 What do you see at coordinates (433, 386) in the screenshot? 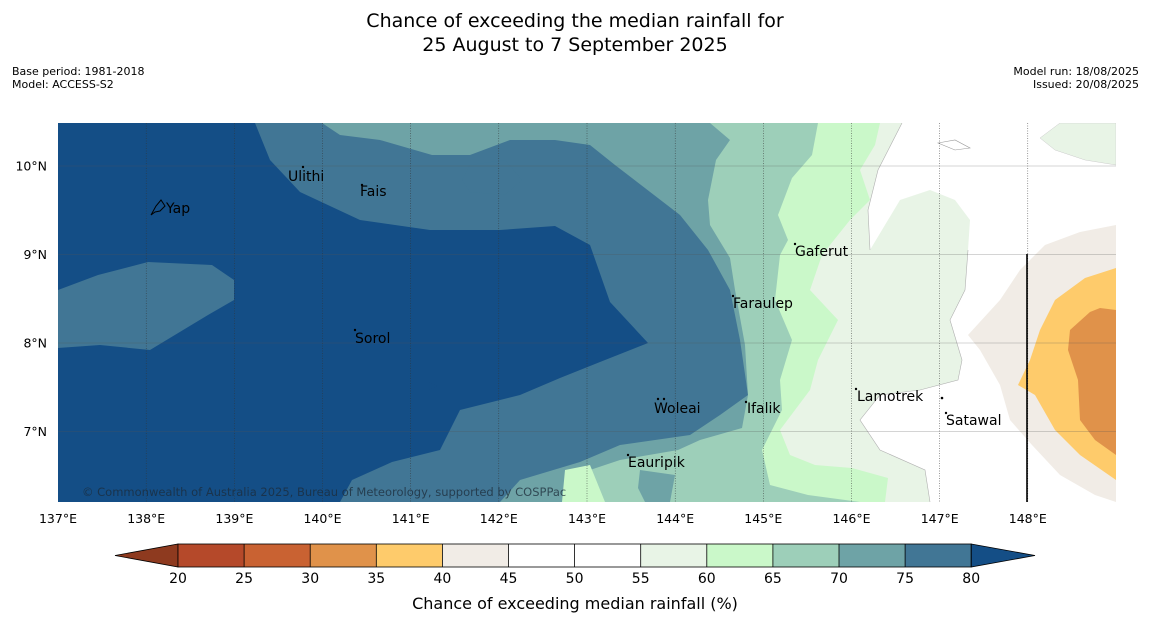
I see `band-75-80-inset` at bounding box center [433, 386].